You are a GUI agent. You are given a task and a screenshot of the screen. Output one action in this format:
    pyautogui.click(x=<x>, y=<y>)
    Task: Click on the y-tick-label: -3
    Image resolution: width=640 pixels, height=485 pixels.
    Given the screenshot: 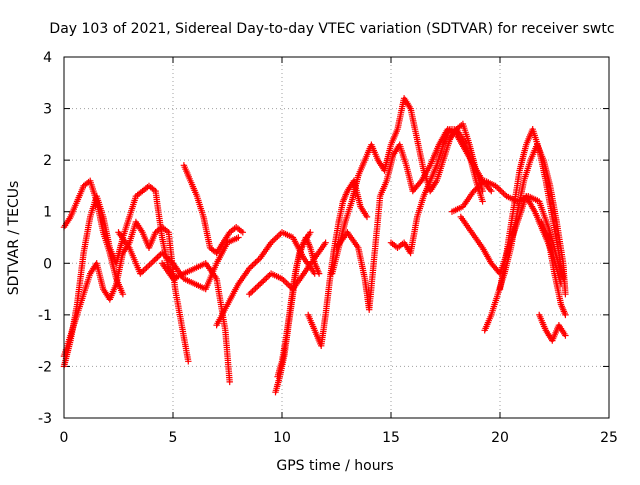 What is the action you would take?
    pyautogui.click(x=45, y=419)
    